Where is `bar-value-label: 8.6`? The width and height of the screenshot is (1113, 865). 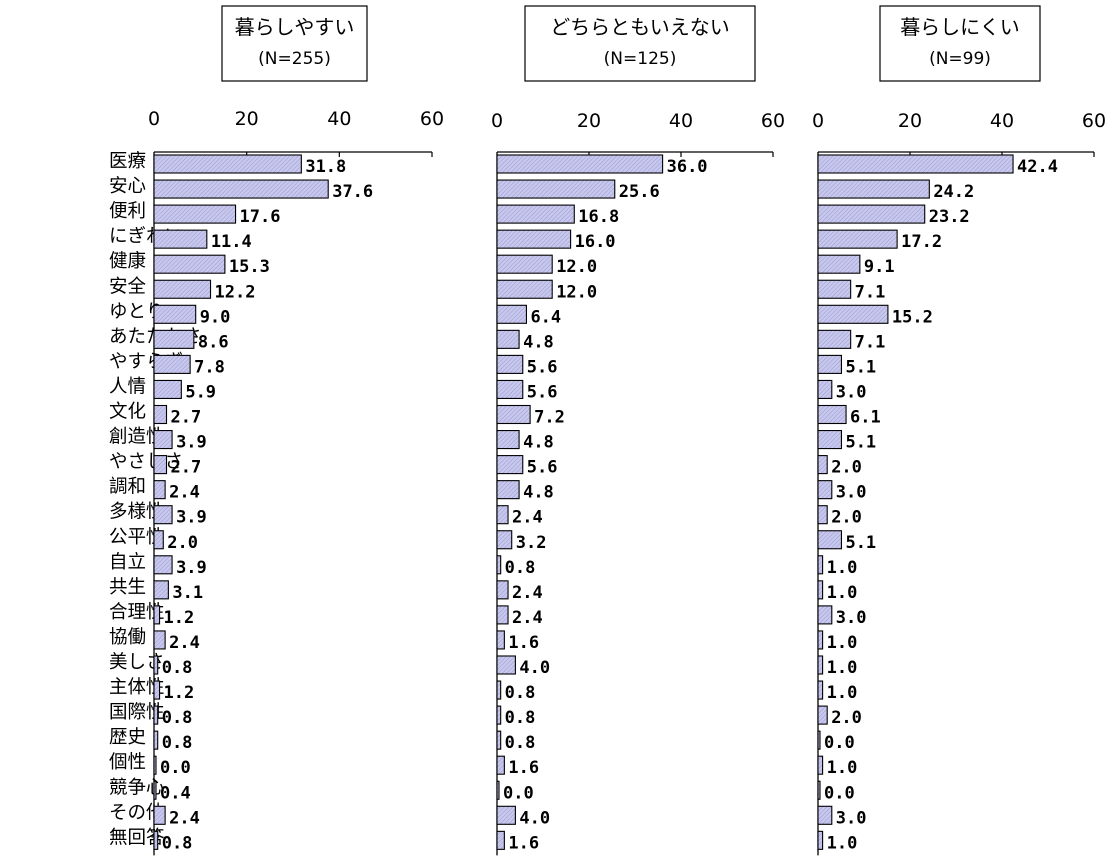
bar-value-label: 8.6 is located at coordinates (213, 342).